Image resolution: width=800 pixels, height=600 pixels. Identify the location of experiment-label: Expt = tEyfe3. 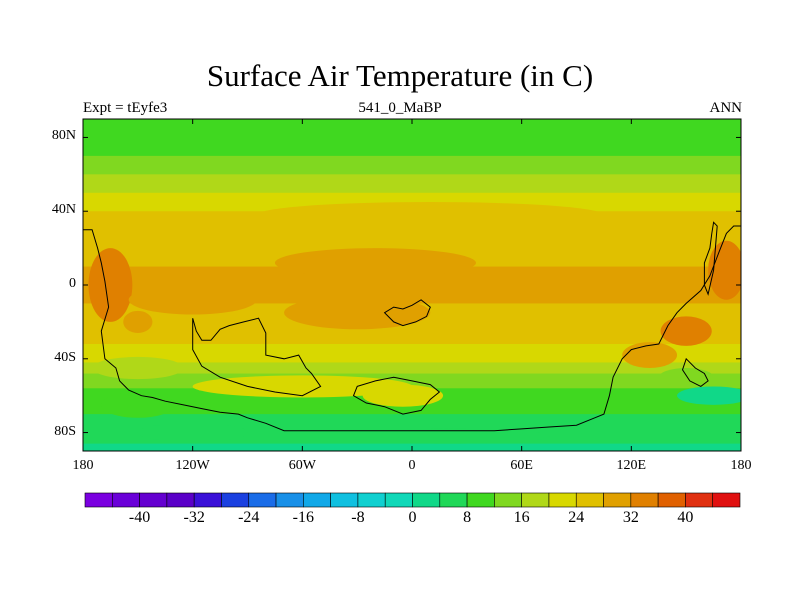
(125, 108).